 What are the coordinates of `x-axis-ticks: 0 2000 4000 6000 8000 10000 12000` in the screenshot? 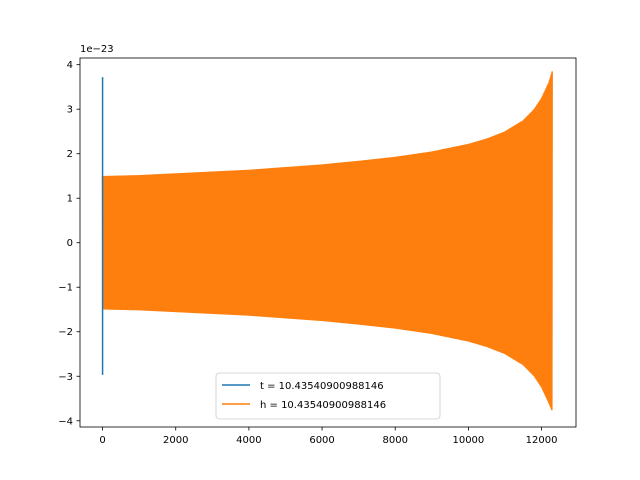 It's located at (328, 436).